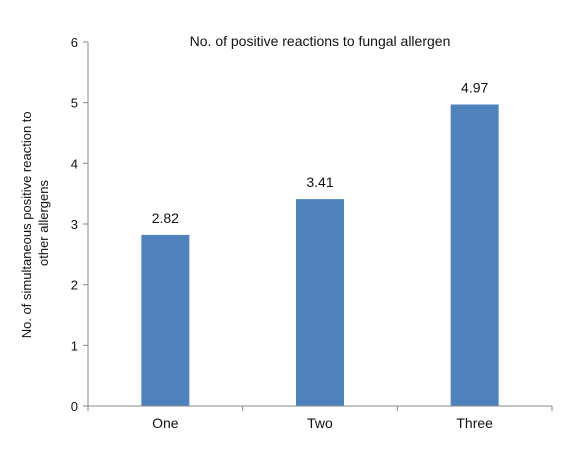  What do you see at coordinates (43, 223) in the screenshot?
I see `y-axis-title-line-2: other allergens` at bounding box center [43, 223].